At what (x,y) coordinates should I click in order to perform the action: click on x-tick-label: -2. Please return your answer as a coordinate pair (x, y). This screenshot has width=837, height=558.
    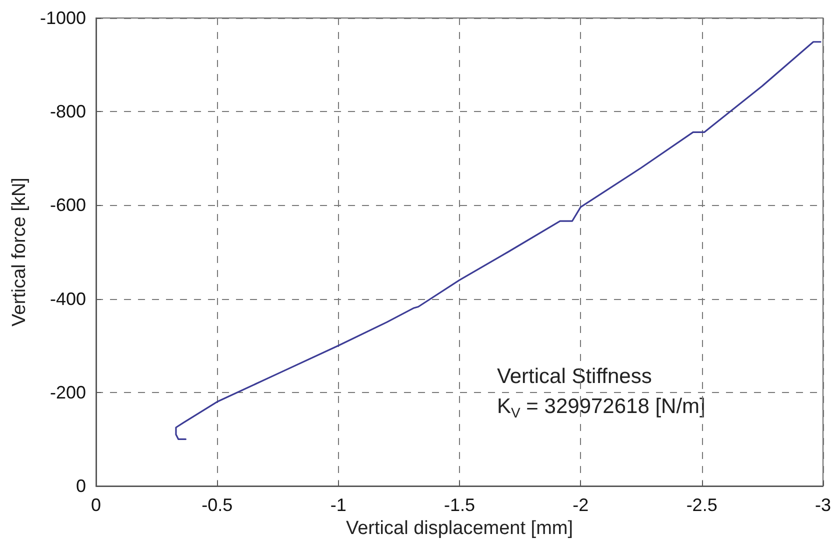
    Looking at the image, I should click on (580, 505).